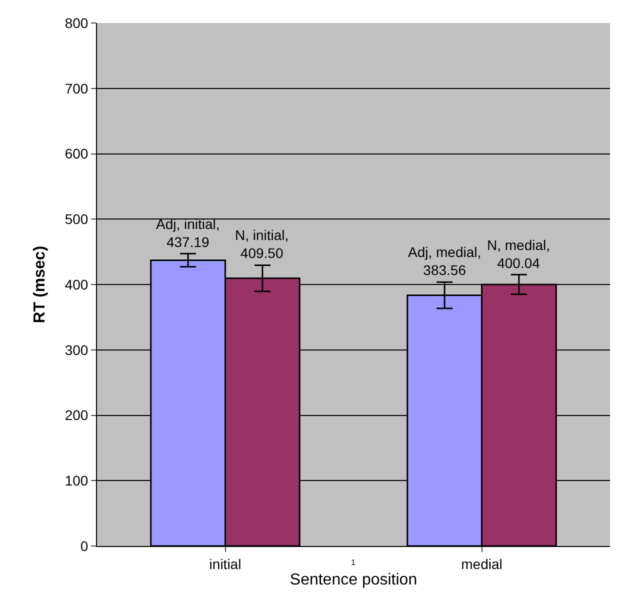  I want to click on y-tick-label: 0, so click(84, 546).